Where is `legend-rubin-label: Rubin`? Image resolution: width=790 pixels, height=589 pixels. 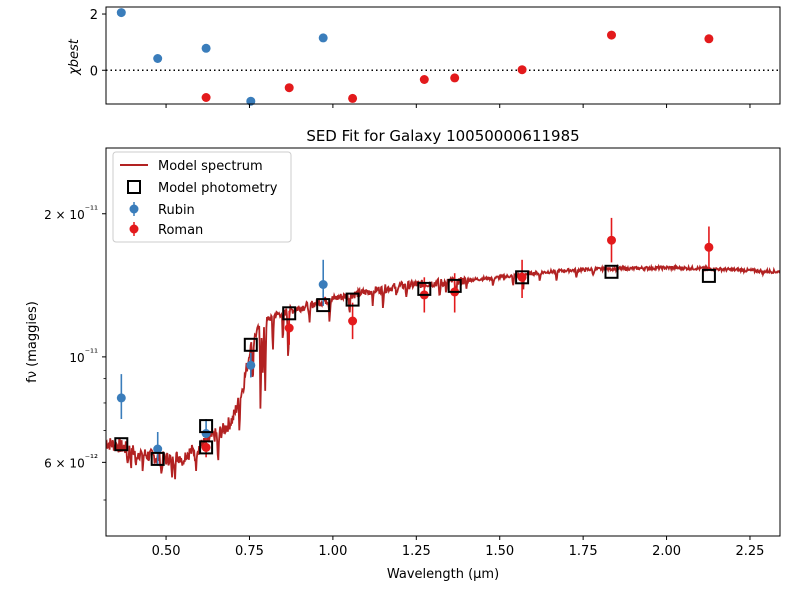 legend-rubin-label: Rubin is located at coordinates (176, 210).